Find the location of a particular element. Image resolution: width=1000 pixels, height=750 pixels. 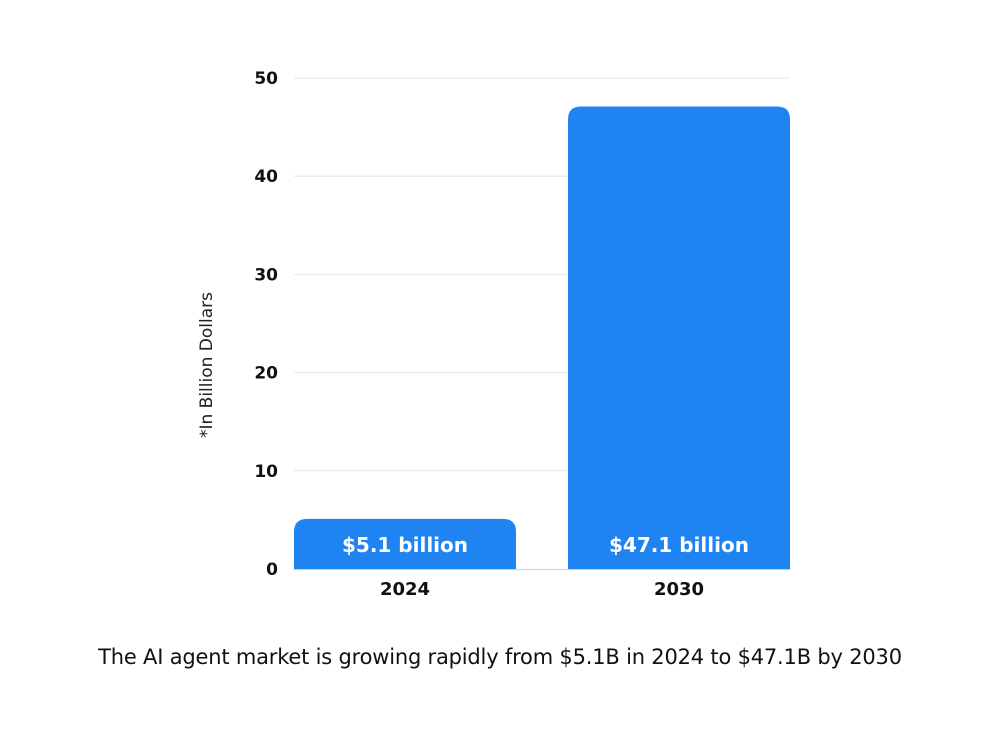

y-tick-label: 40 is located at coordinates (266, 177).